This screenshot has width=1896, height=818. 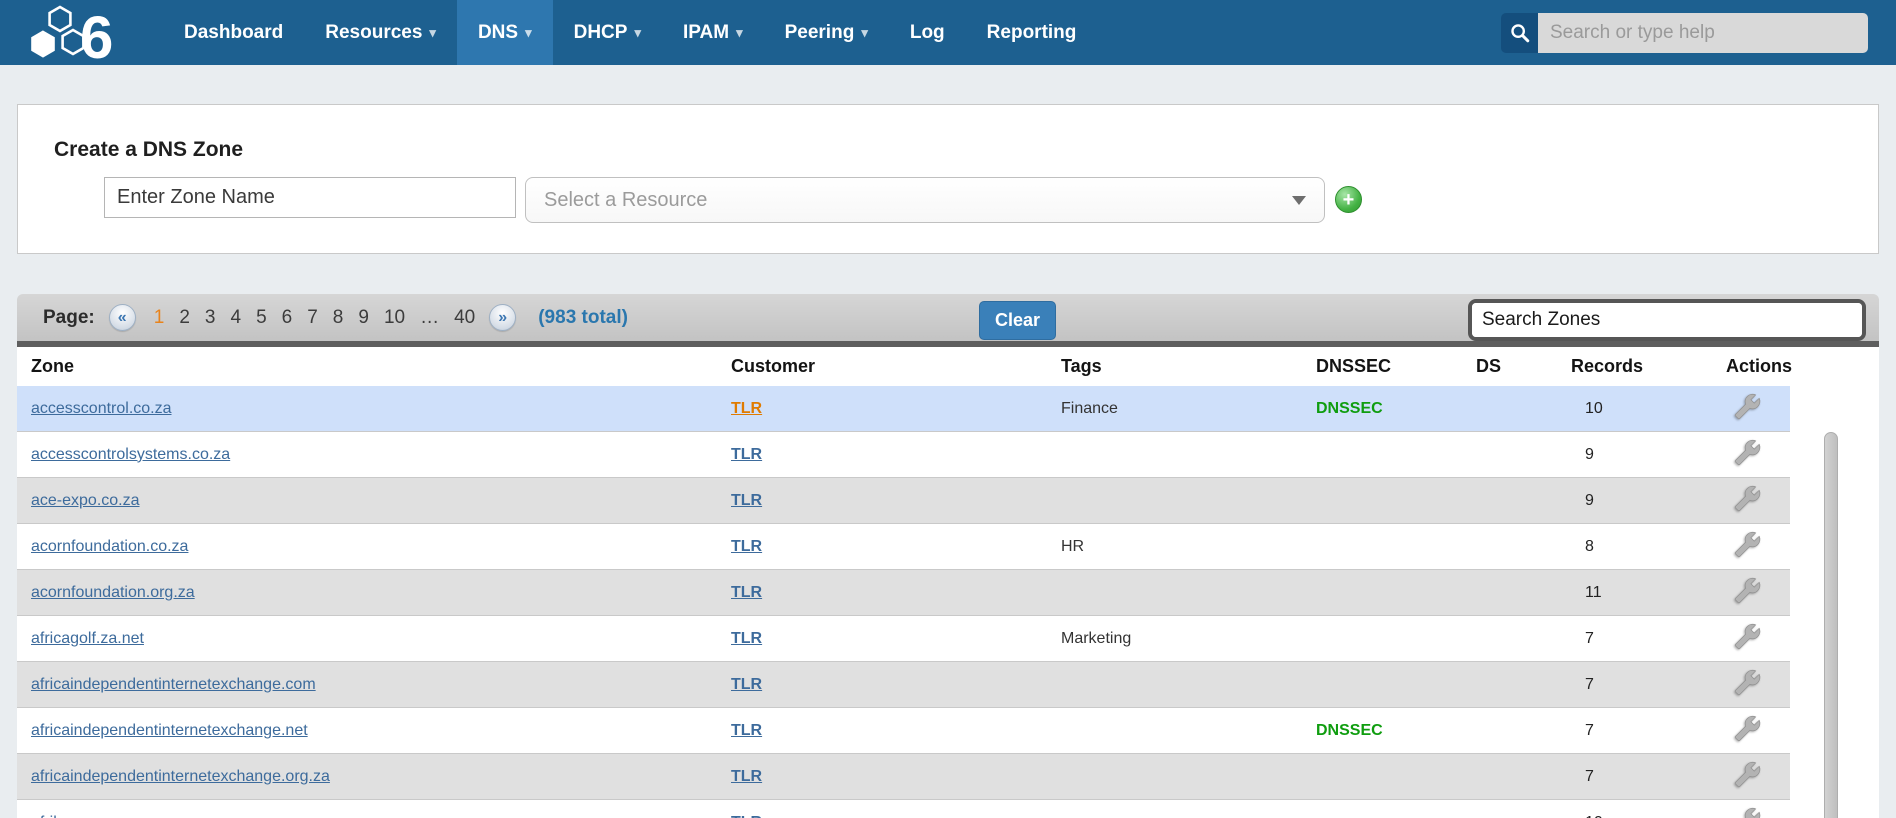 I want to click on hexagon-logo-icon: 6, so click(x=72, y=33).